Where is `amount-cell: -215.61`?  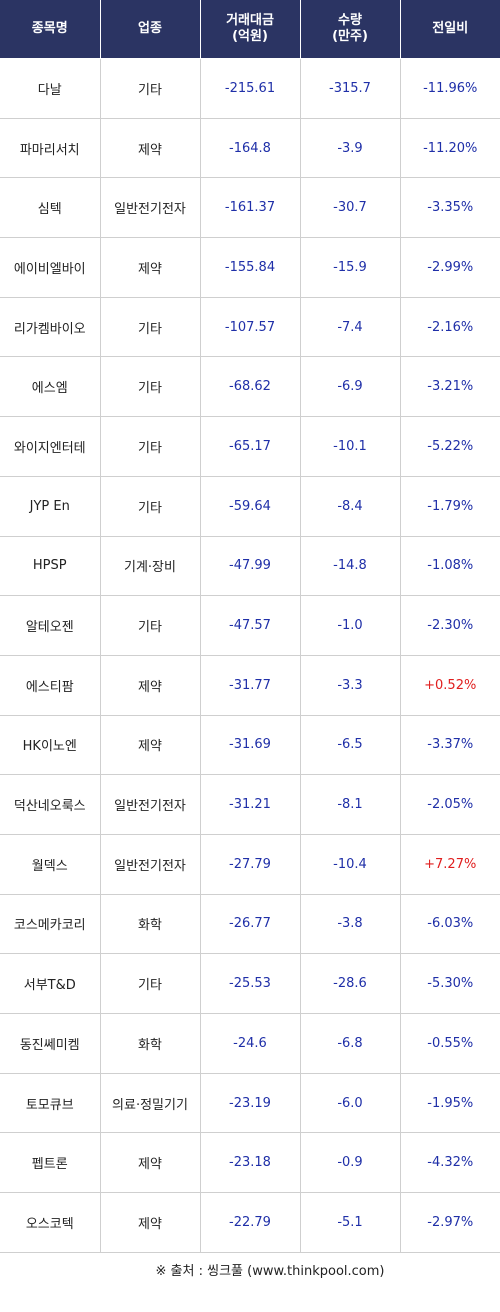
amount-cell: -215.61 is located at coordinates (250, 88).